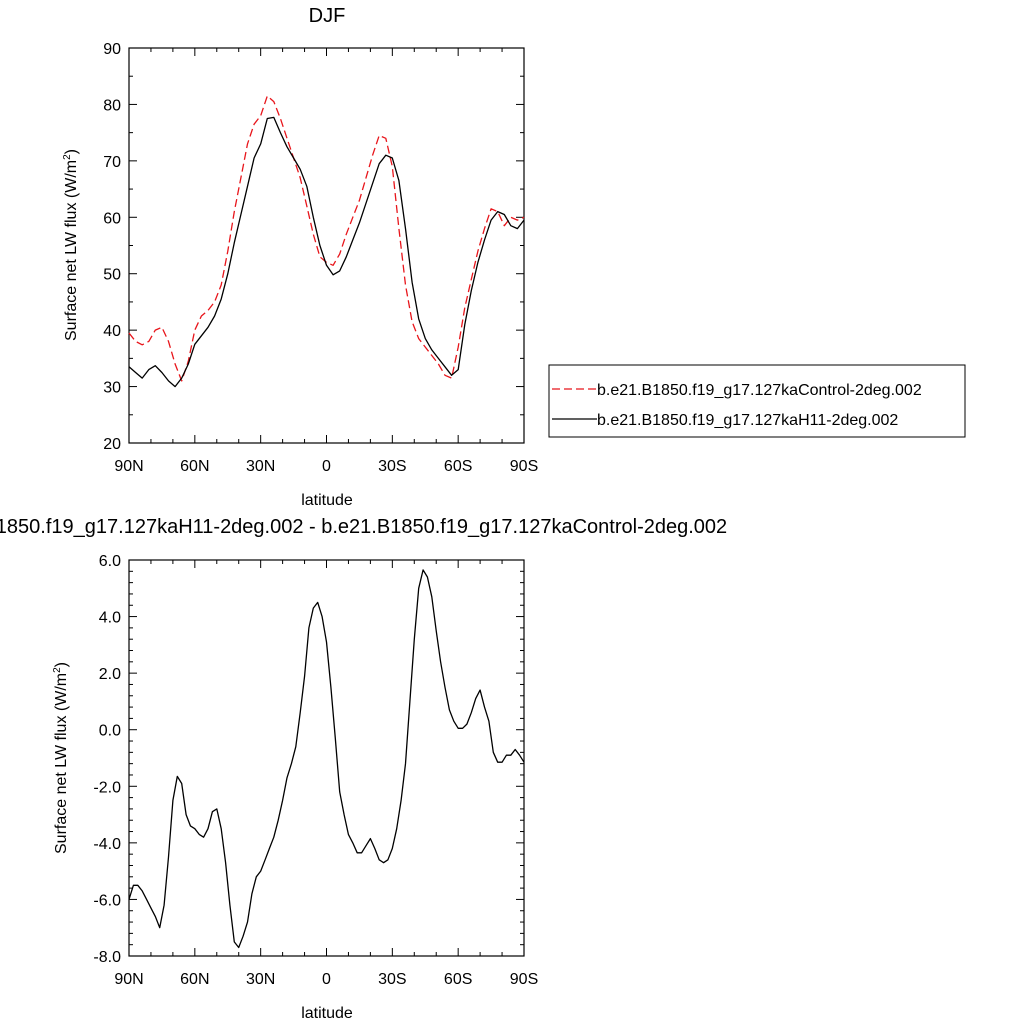 This screenshot has width=1024, height=1024. Describe the element at coordinates (112, 49) in the screenshot. I see `top-ytick-label: 90` at that location.